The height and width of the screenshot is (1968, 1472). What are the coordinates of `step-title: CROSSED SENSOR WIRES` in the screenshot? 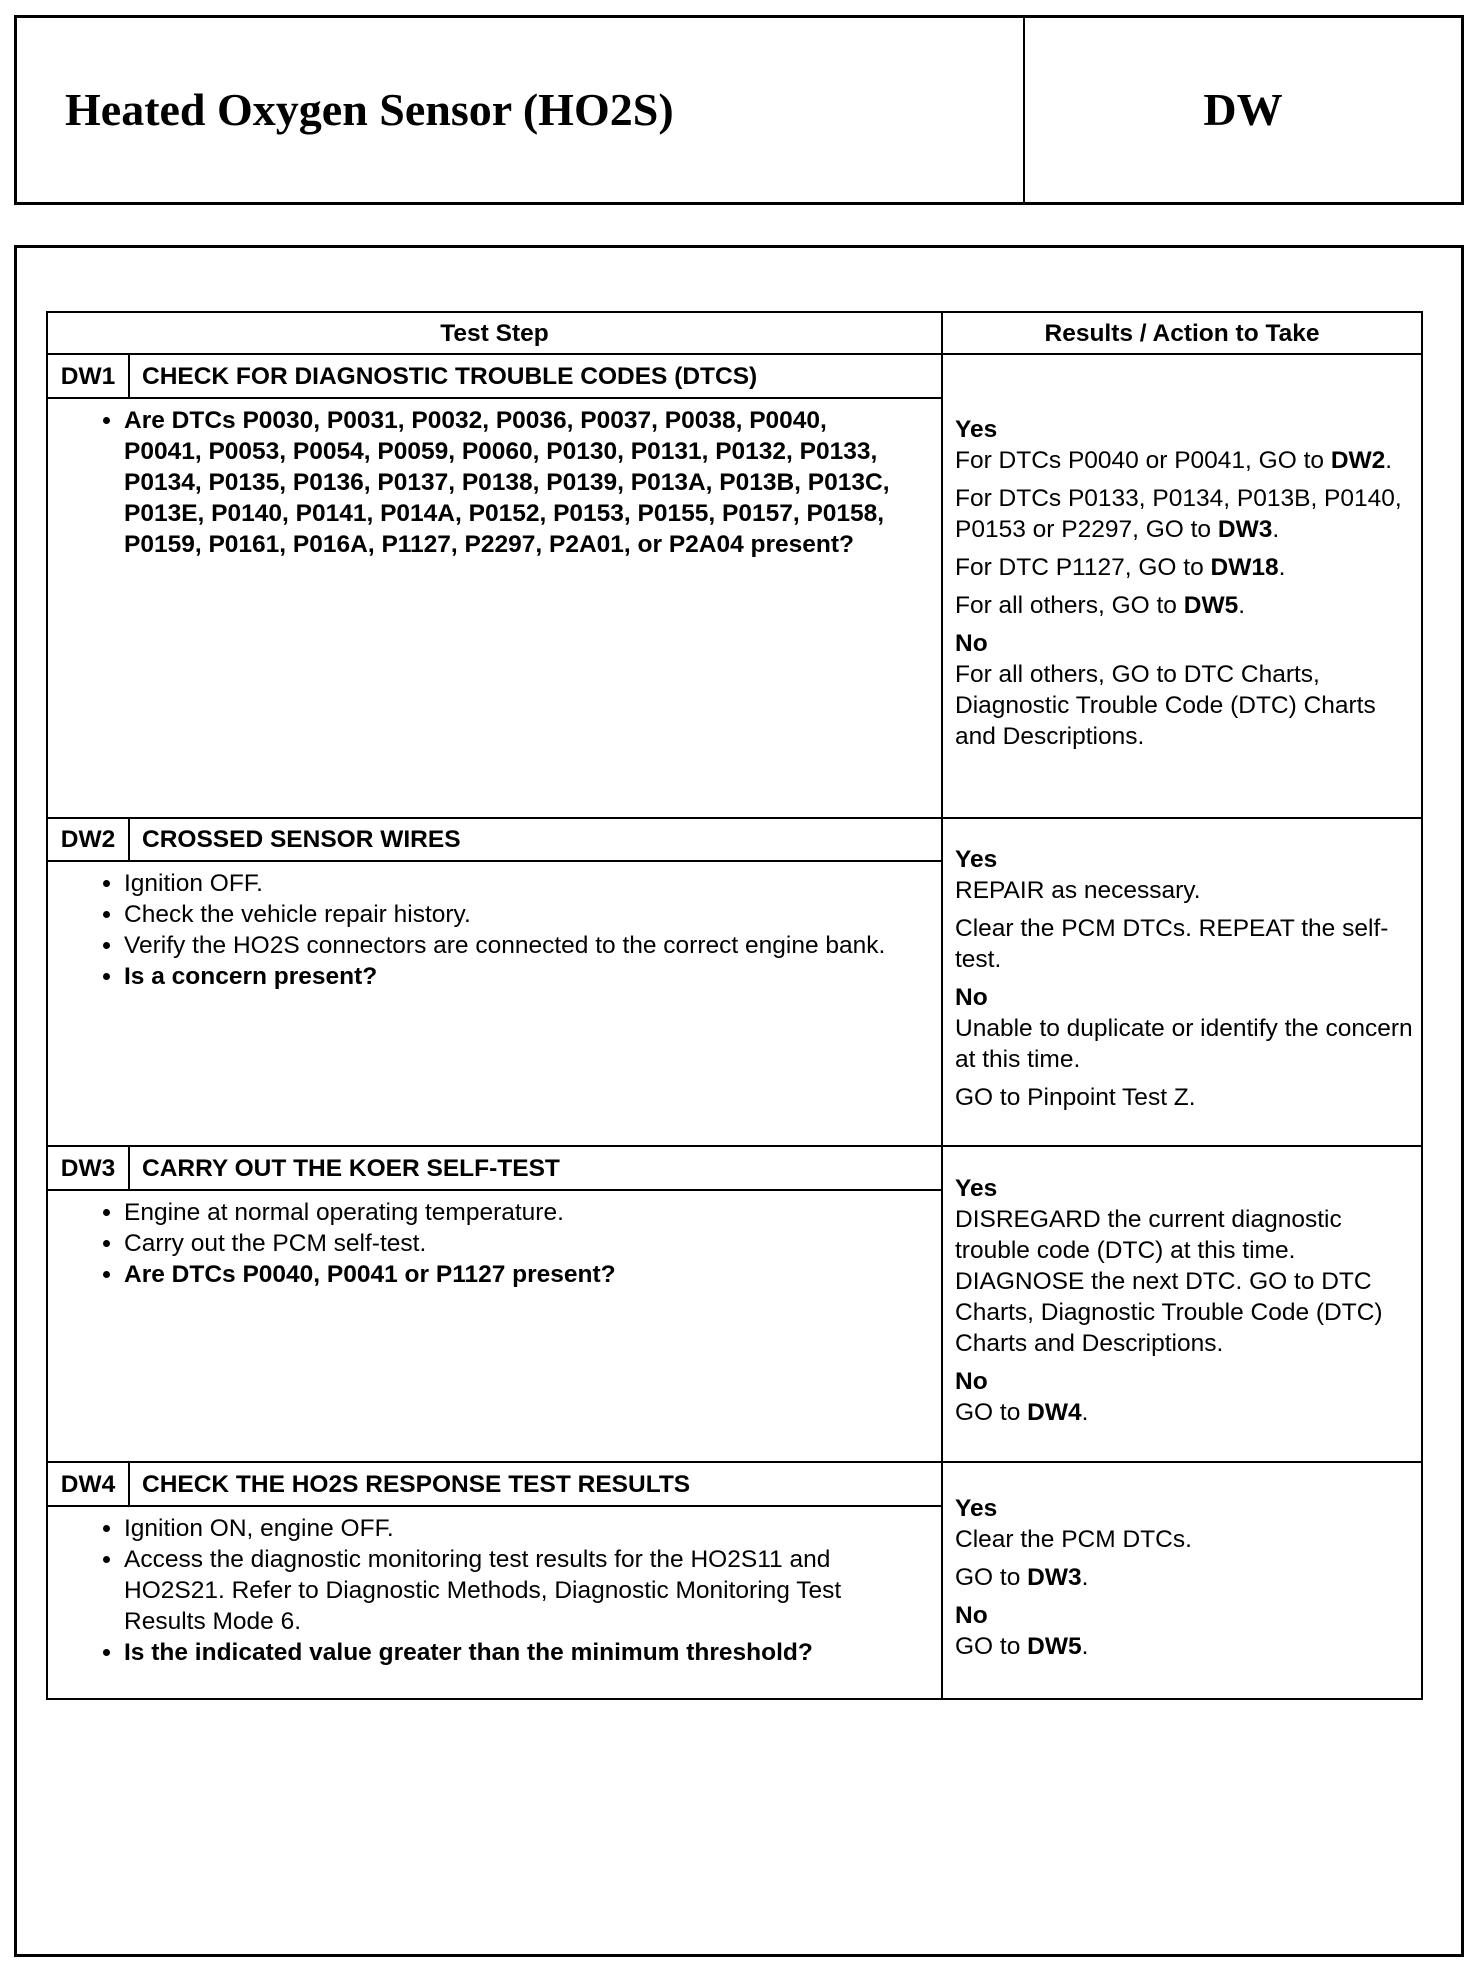 It's located at (535, 839).